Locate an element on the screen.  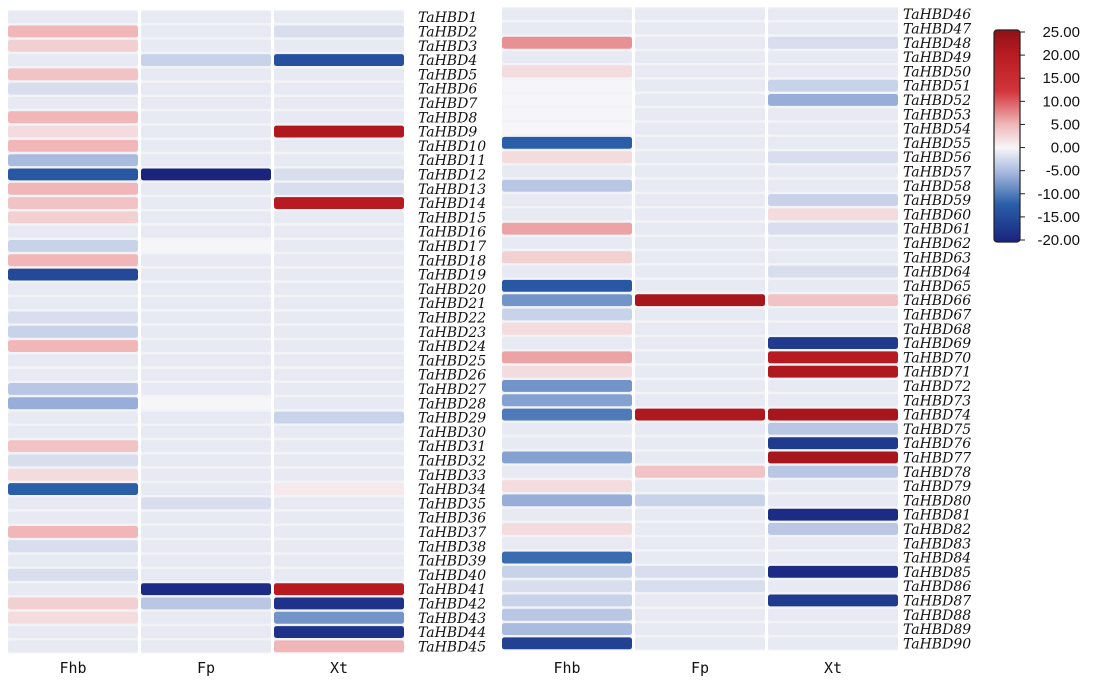
gene-label: TaHBD77 is located at coordinates (937, 458).